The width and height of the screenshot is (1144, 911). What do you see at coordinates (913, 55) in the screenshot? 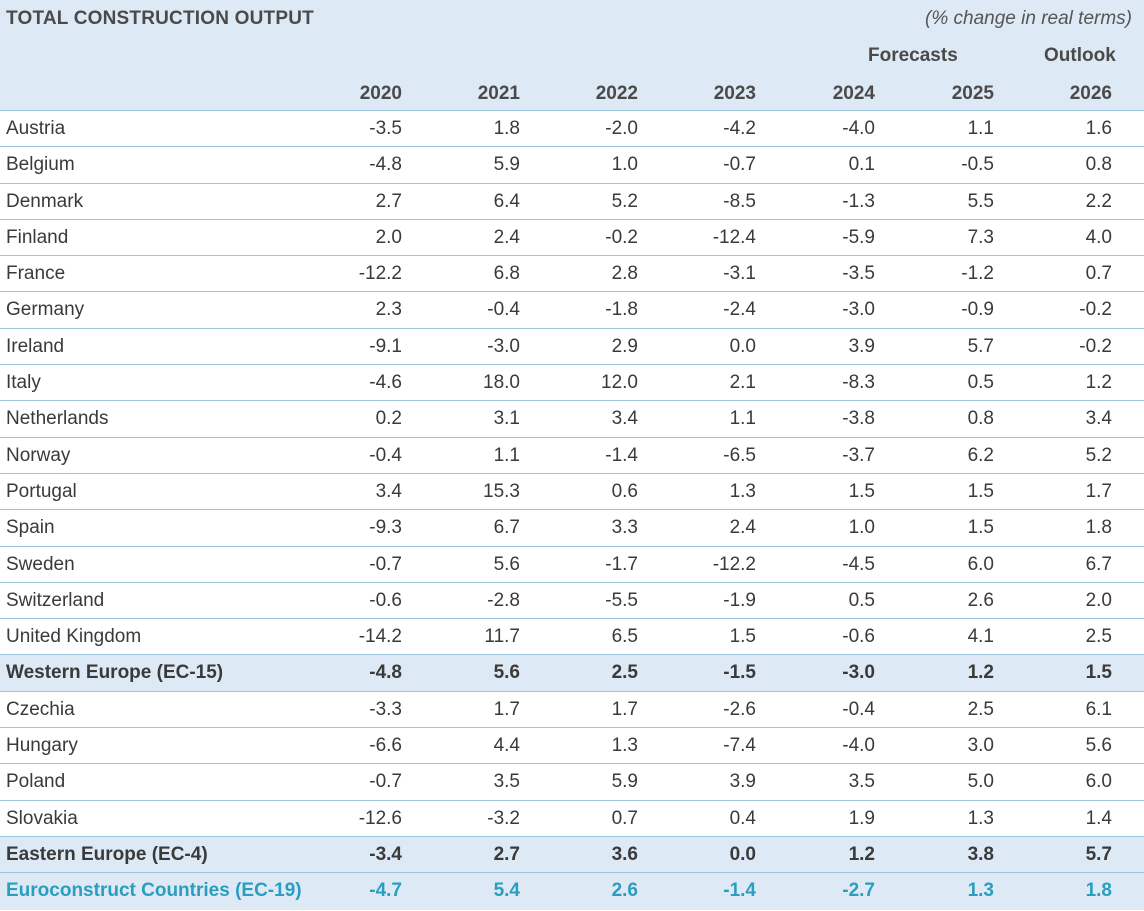
I see `forecasts-group-label: Forecasts` at bounding box center [913, 55].